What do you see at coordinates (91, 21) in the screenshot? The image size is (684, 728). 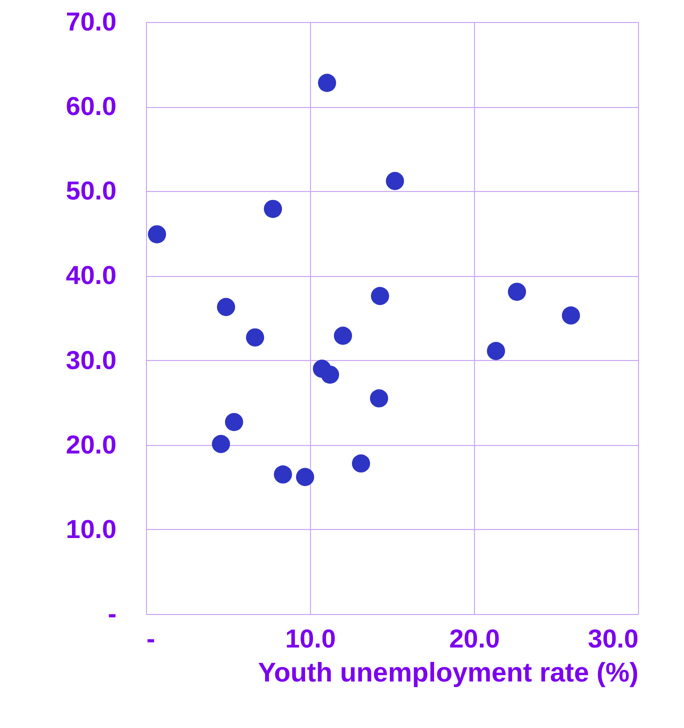 I see `y-tick-label: 70.0` at bounding box center [91, 21].